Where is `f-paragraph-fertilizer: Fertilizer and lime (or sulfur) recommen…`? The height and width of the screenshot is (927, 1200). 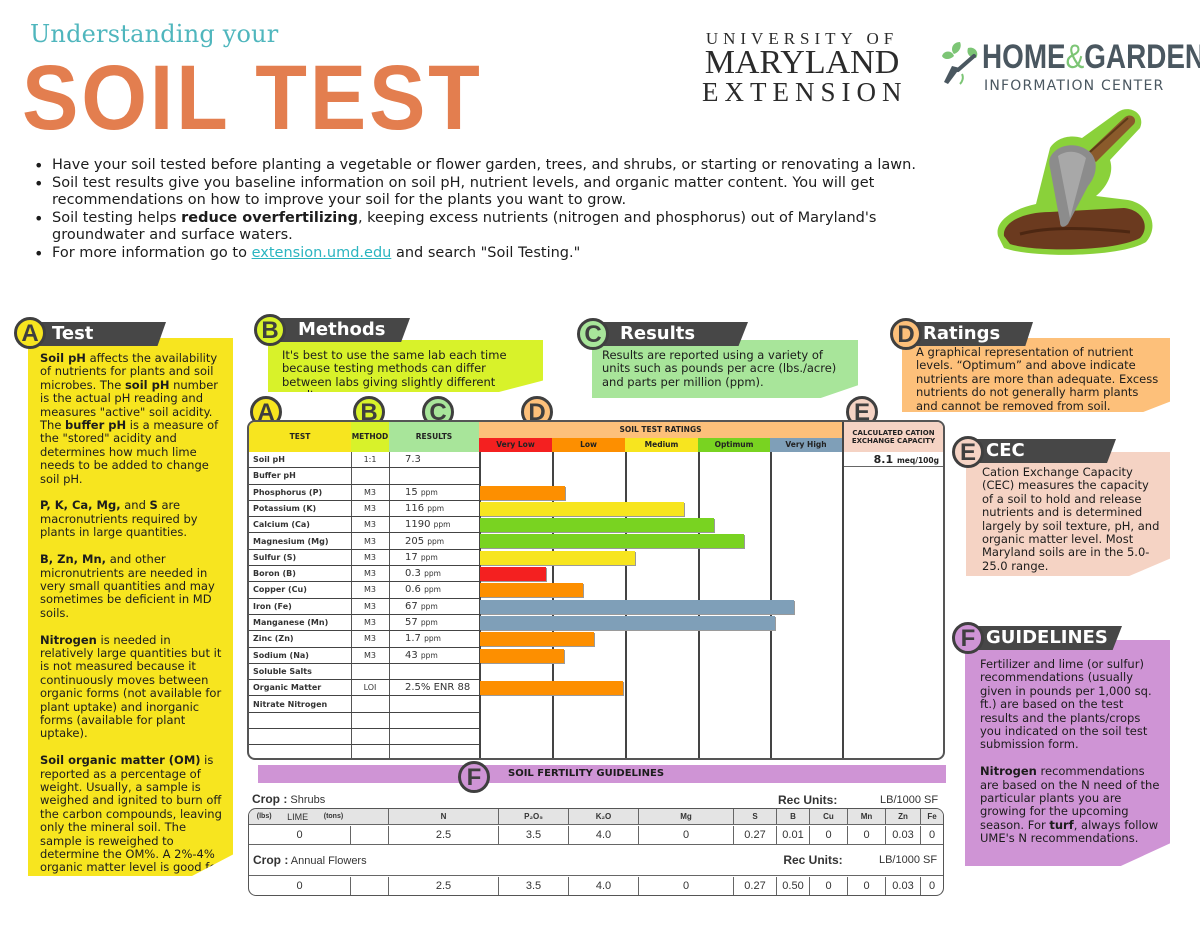 f-paragraph-fertilizer: Fertilizer and lime (or sulfur) recommen… is located at coordinates (1066, 704).